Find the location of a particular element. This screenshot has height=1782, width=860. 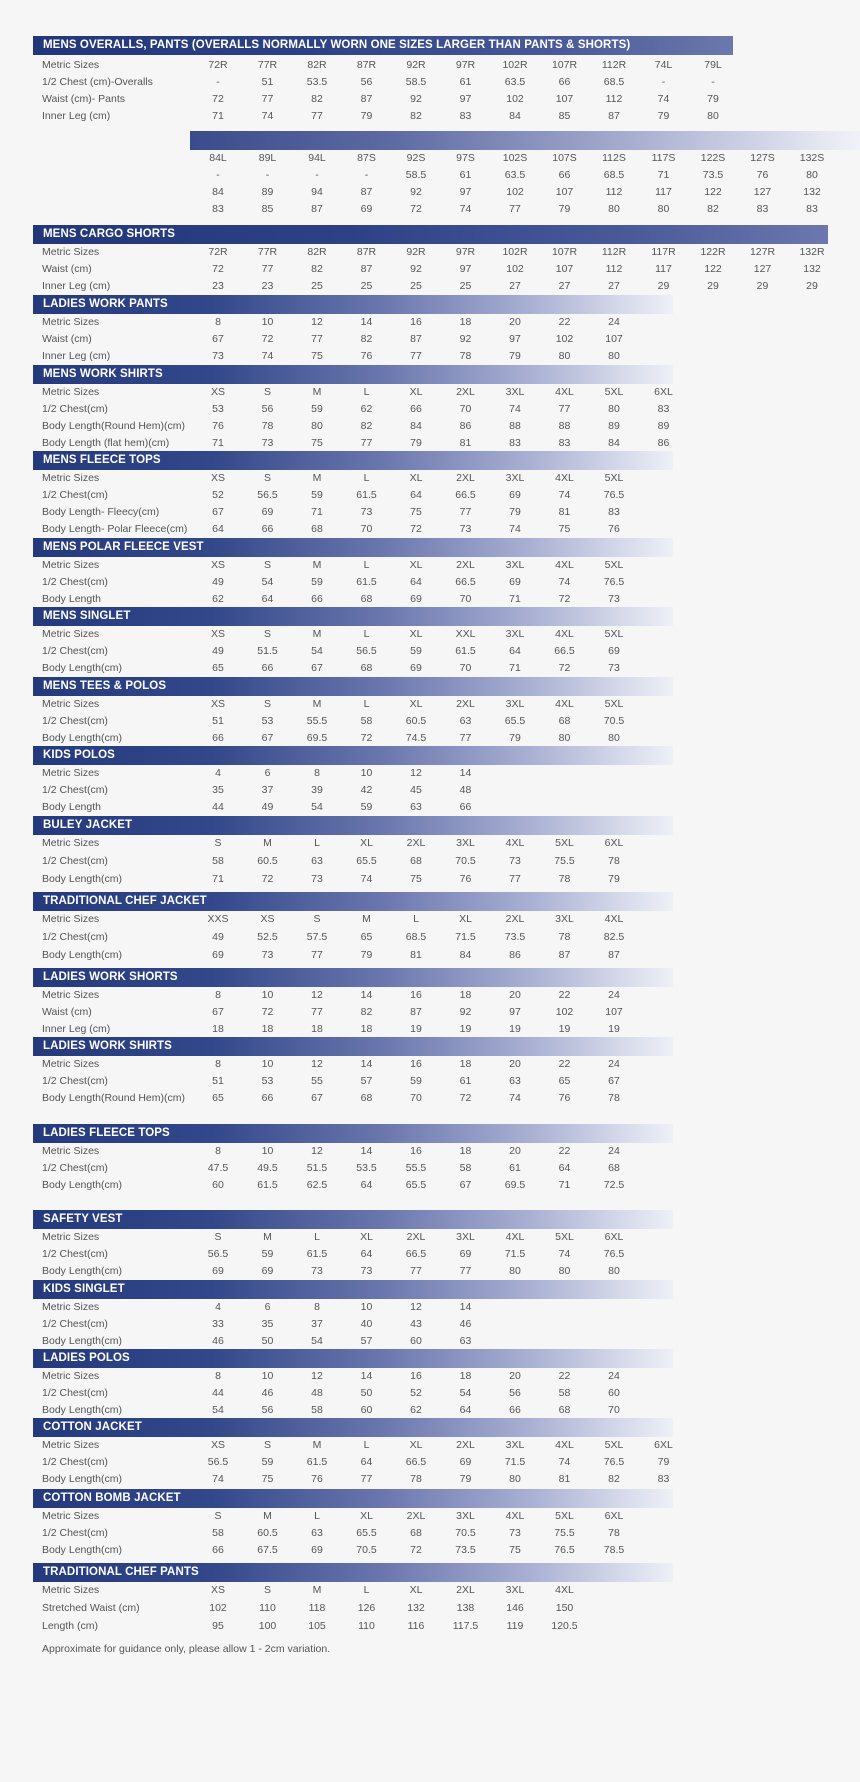

size-value: 61.5 is located at coordinates (366, 582).